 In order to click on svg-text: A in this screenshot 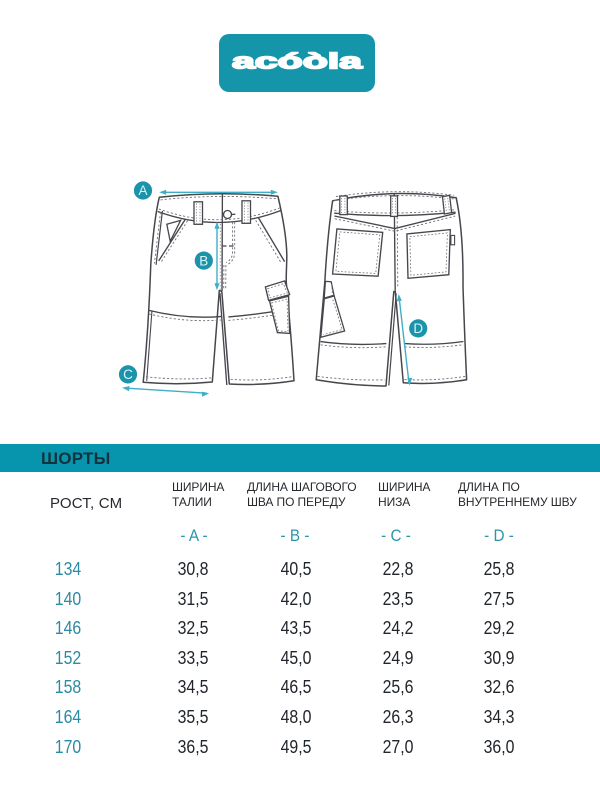, I will do `click(142, 190)`.